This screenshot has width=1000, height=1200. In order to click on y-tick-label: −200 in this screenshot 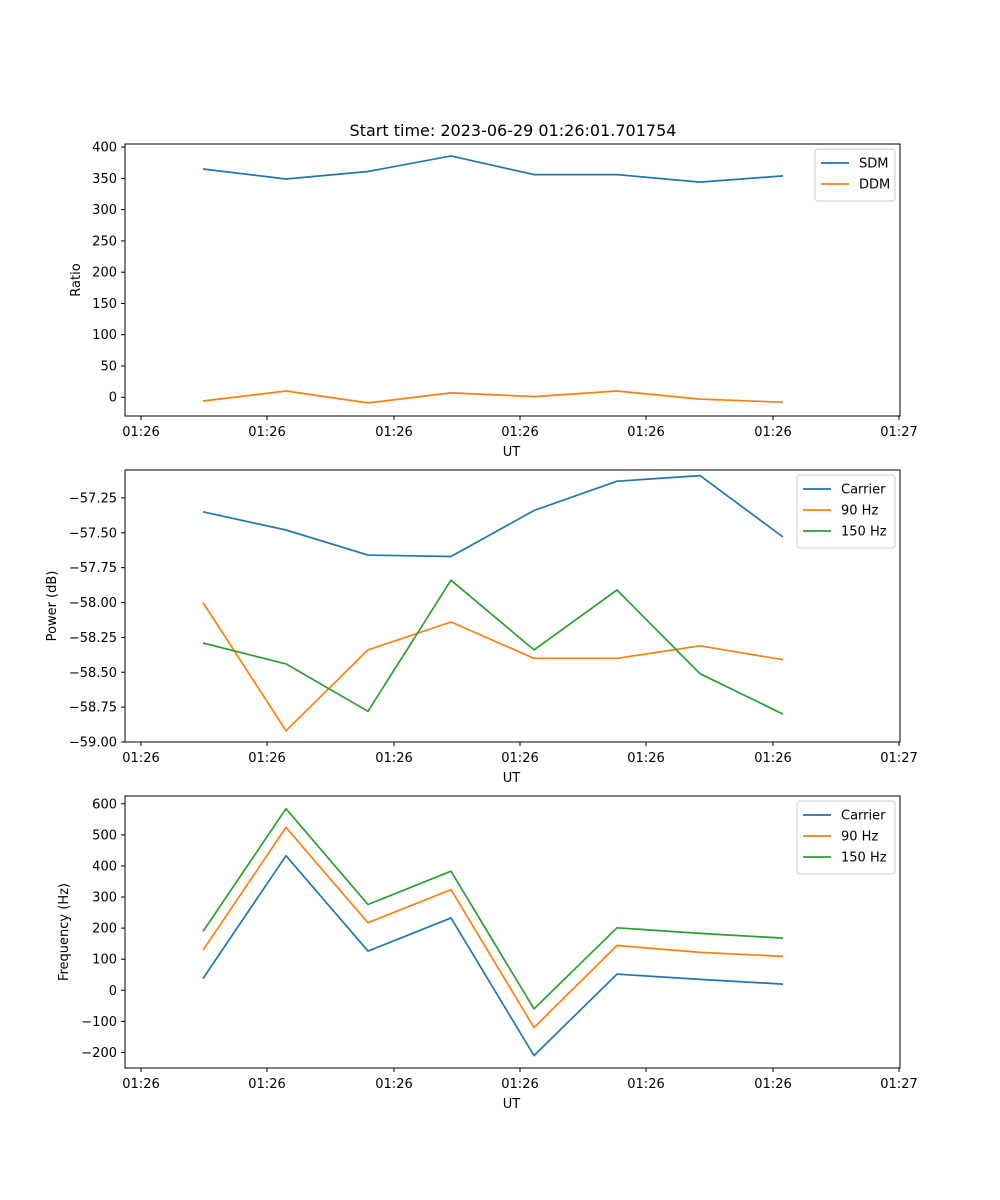, I will do `click(99, 1053)`.